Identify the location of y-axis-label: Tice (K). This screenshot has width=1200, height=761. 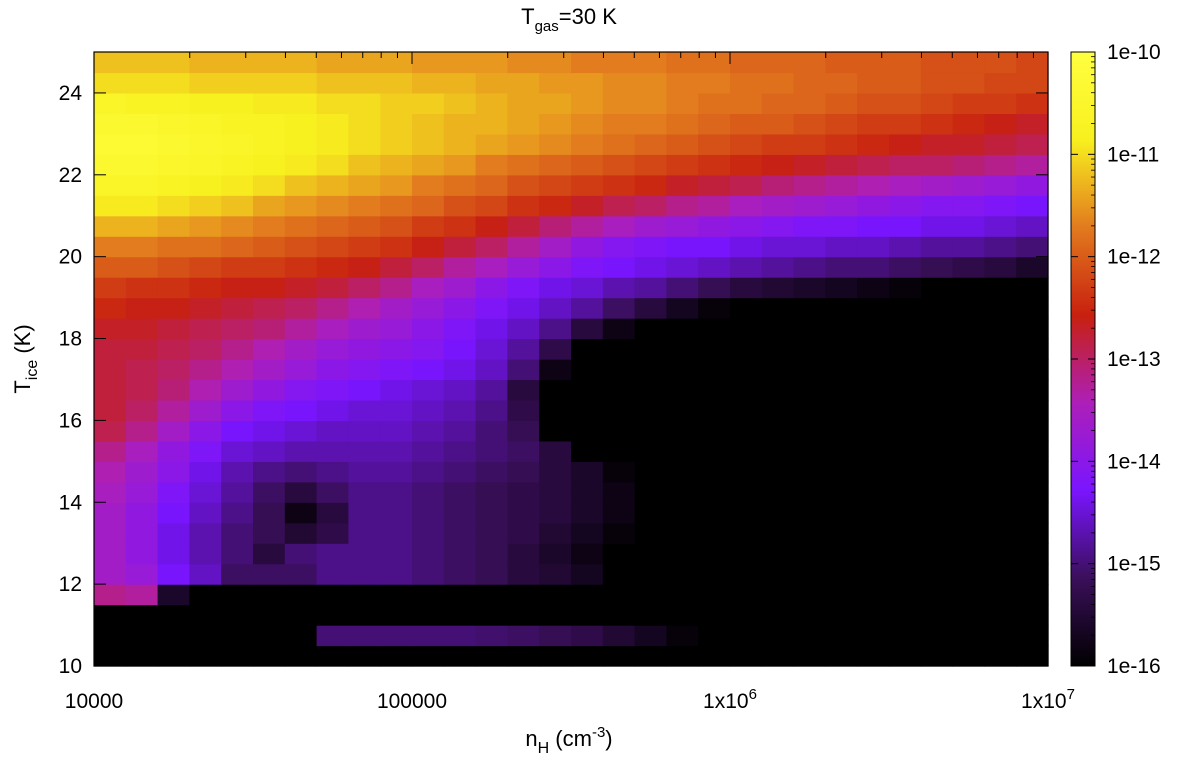
(25, 358).